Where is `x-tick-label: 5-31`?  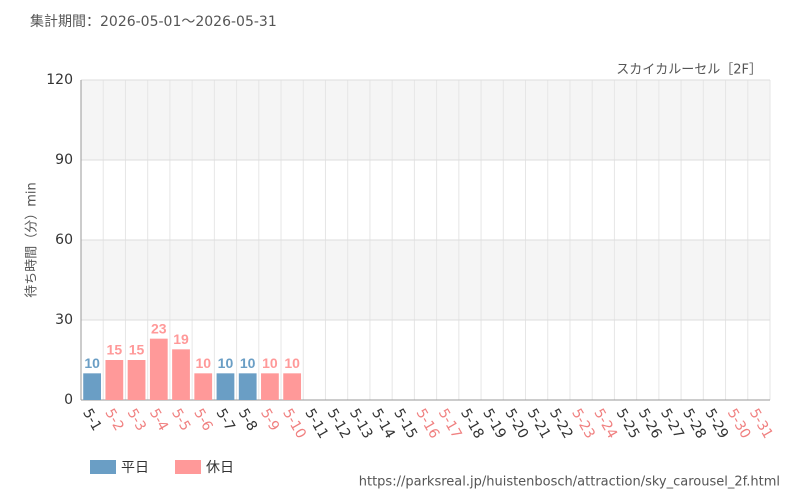 x-tick-label: 5-31 is located at coordinates (761, 424).